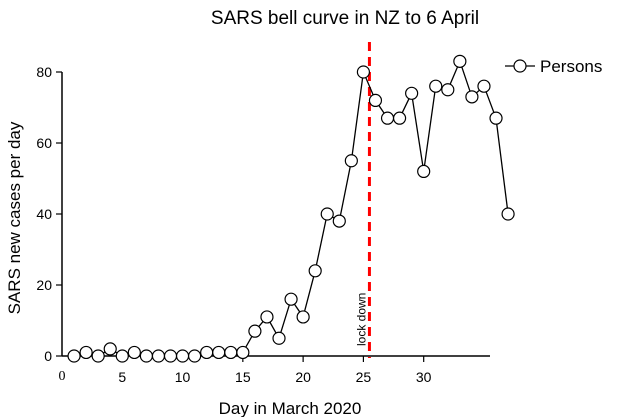 The width and height of the screenshot is (617, 417). What do you see at coordinates (424, 377) in the screenshot?
I see `x-tick-label: 30` at bounding box center [424, 377].